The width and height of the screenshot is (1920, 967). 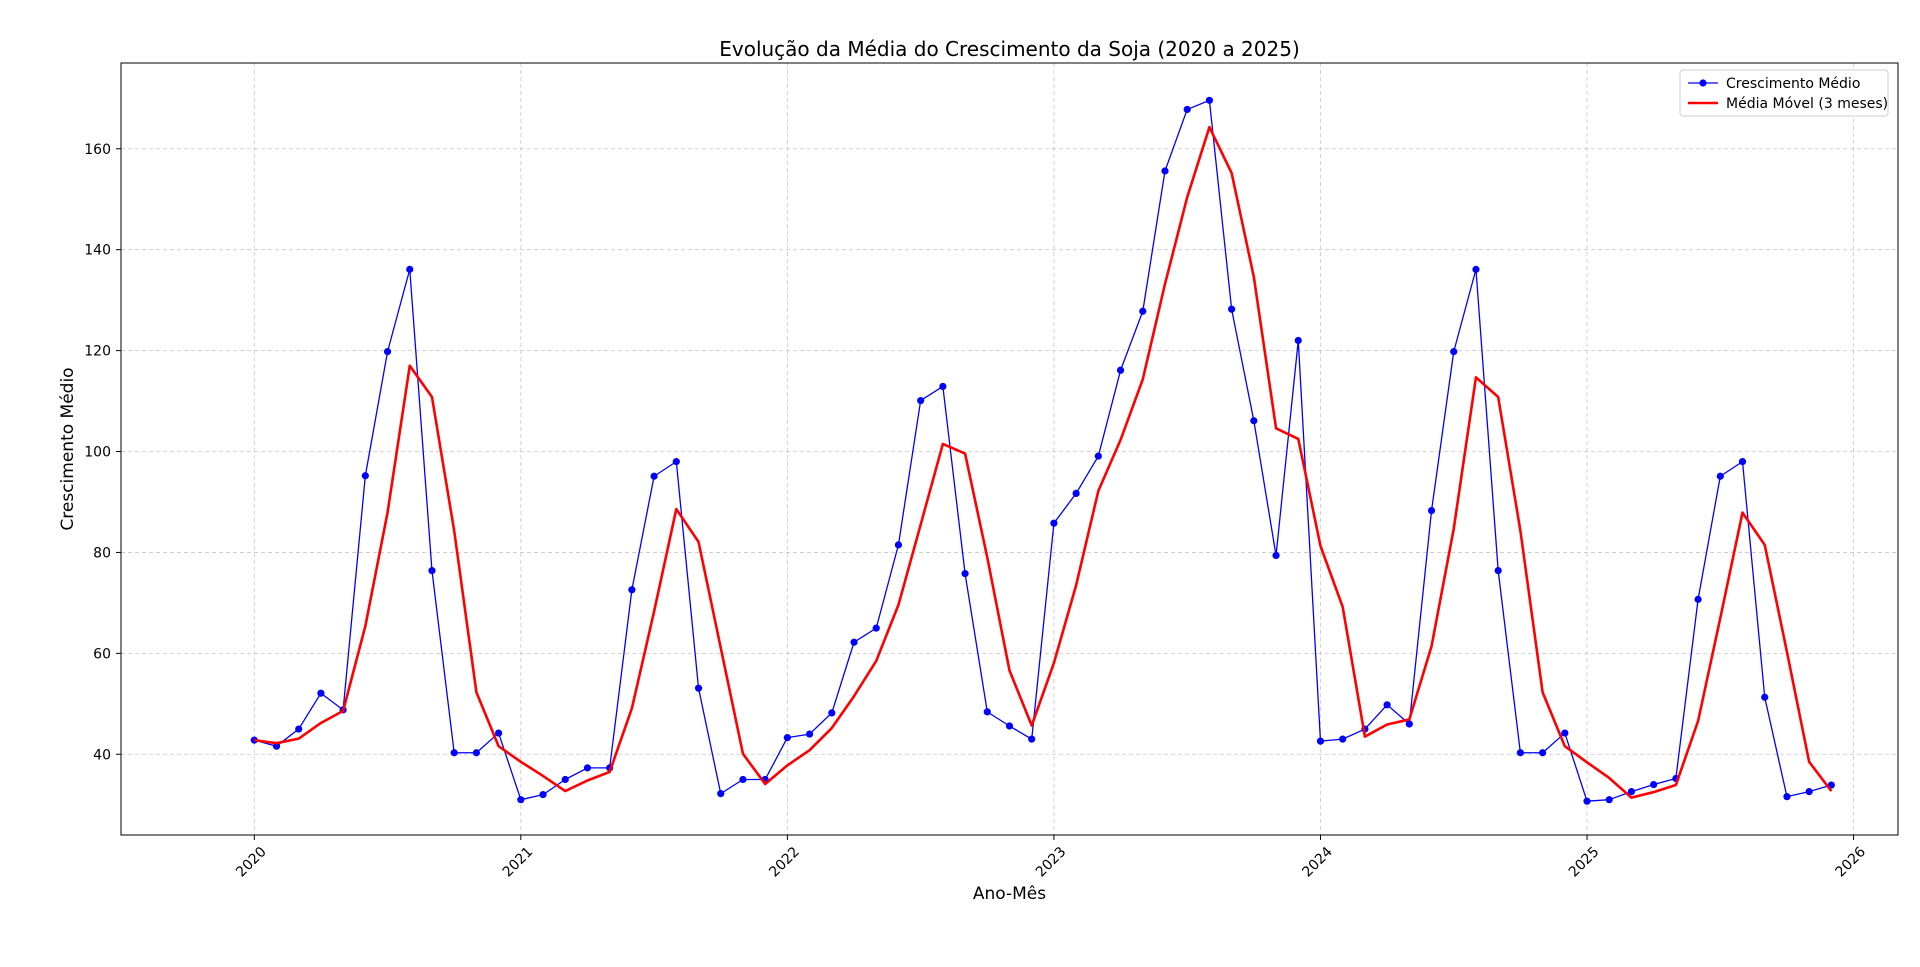 What do you see at coordinates (102, 553) in the screenshot?
I see `y-tick-label: 80` at bounding box center [102, 553].